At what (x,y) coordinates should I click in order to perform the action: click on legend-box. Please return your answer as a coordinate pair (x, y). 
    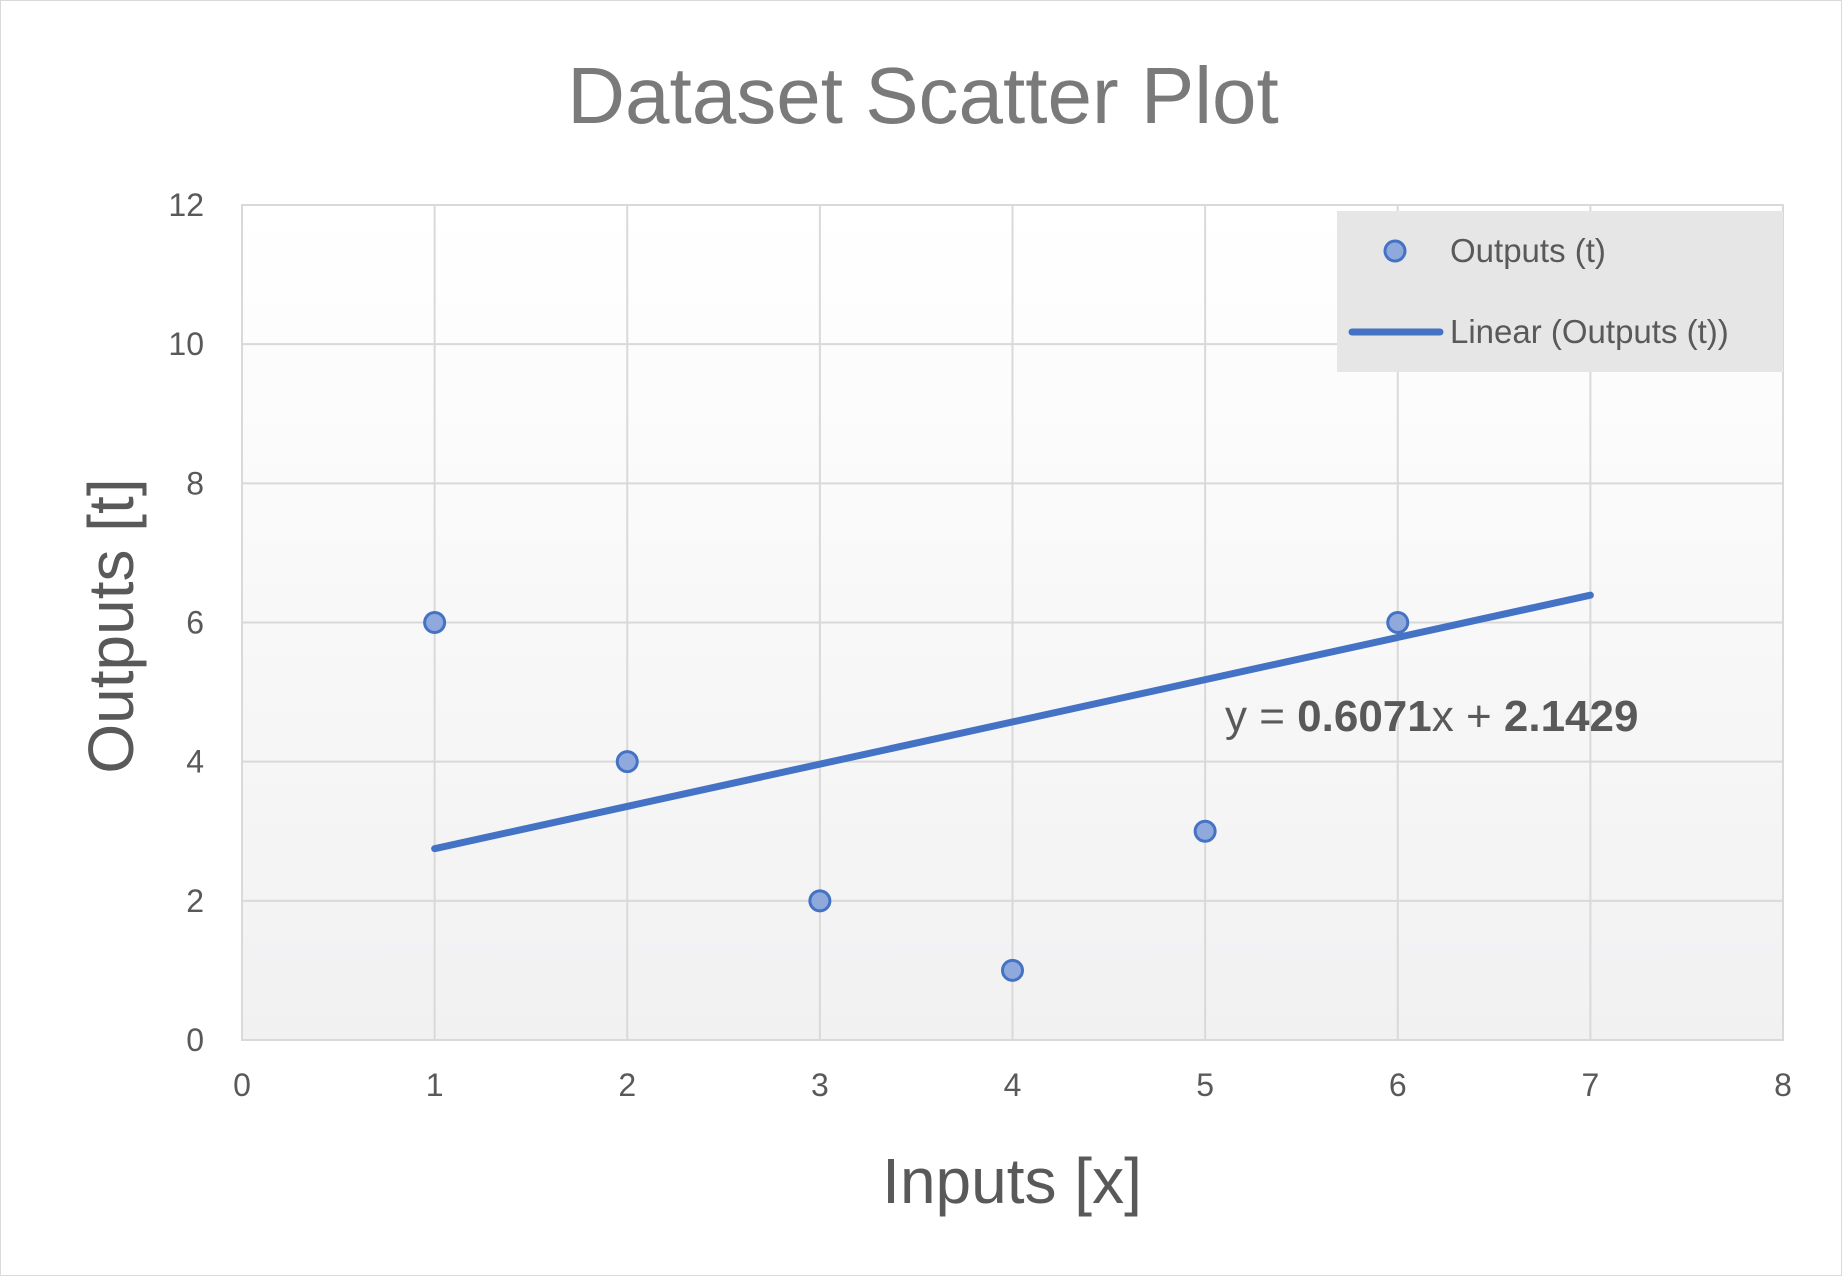
    Looking at the image, I should click on (1560, 291).